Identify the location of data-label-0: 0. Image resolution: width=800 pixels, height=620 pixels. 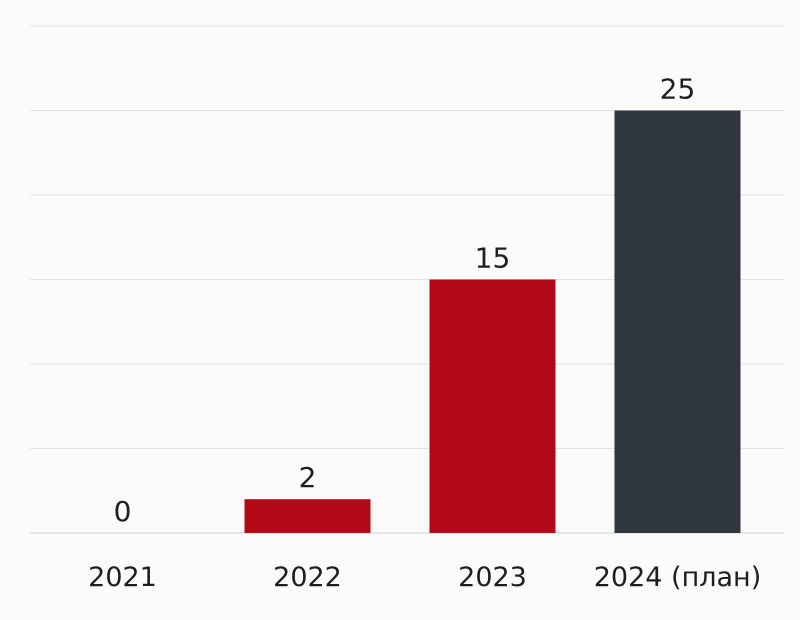
(123, 511).